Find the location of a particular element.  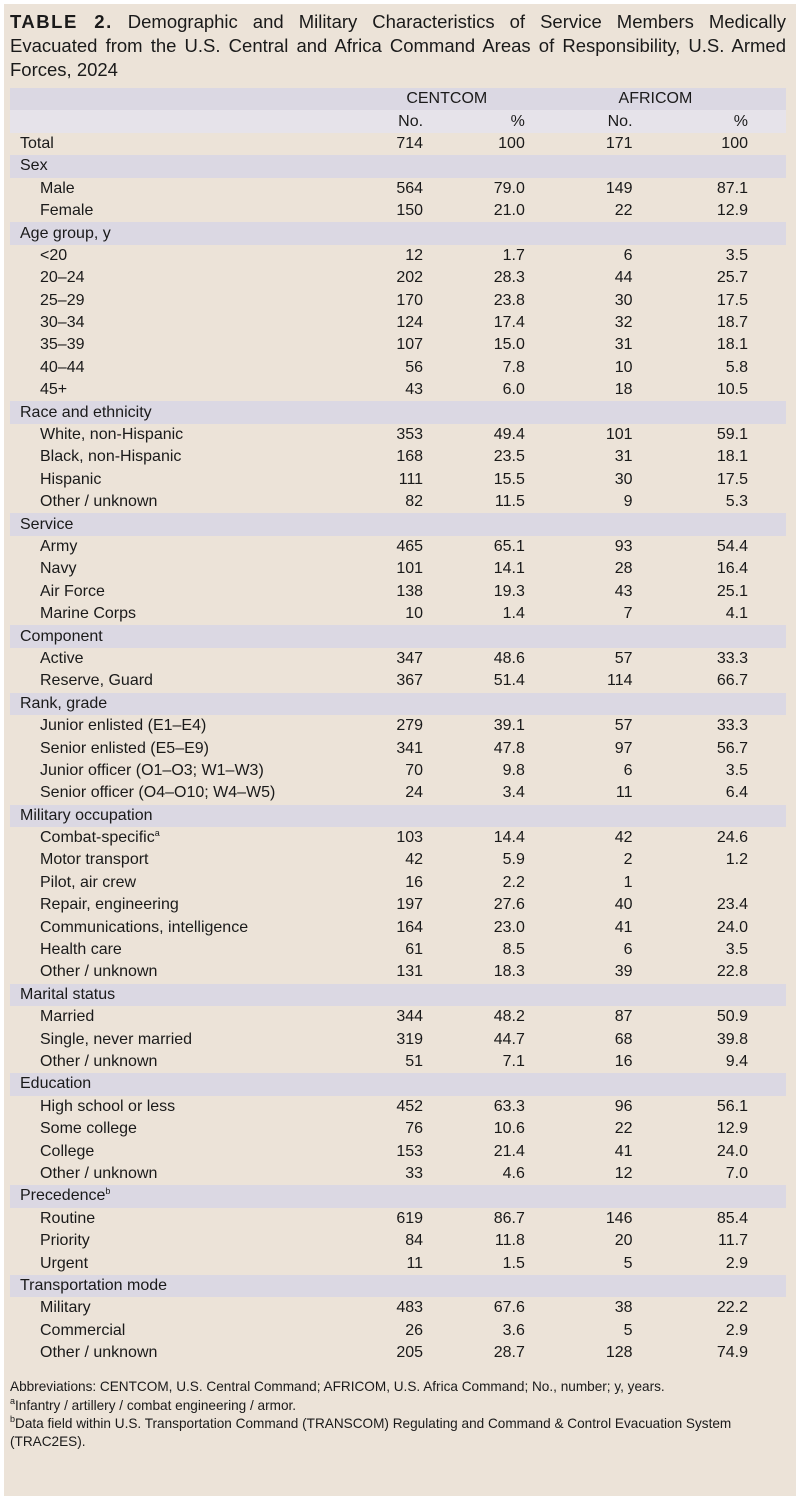

row-label-text: Junior enlisted (E1–E4) is located at coordinates (123, 726).